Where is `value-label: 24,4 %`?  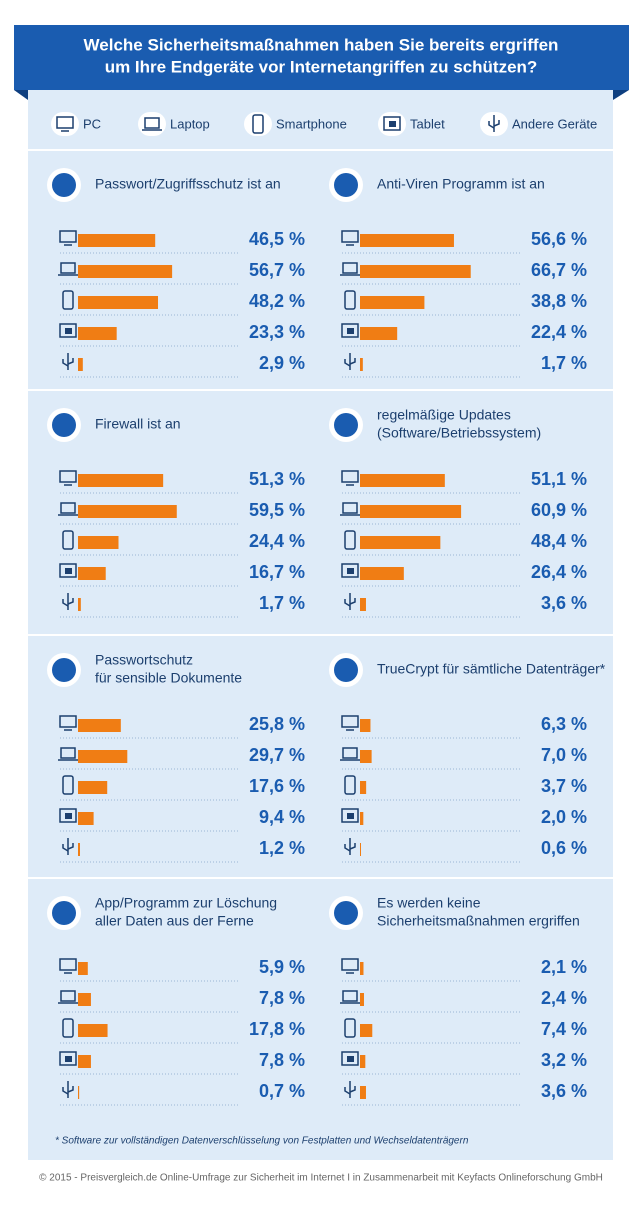 value-label: 24,4 % is located at coordinates (277, 541).